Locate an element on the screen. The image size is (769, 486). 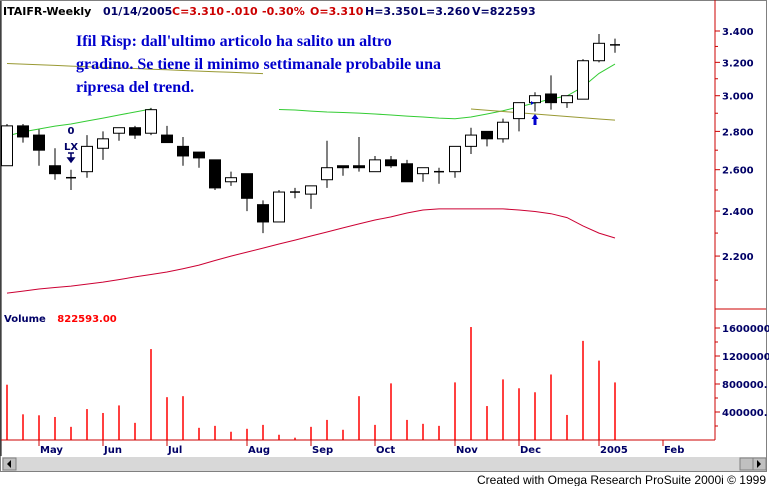
date-tick-label: May is located at coordinates (51, 450).